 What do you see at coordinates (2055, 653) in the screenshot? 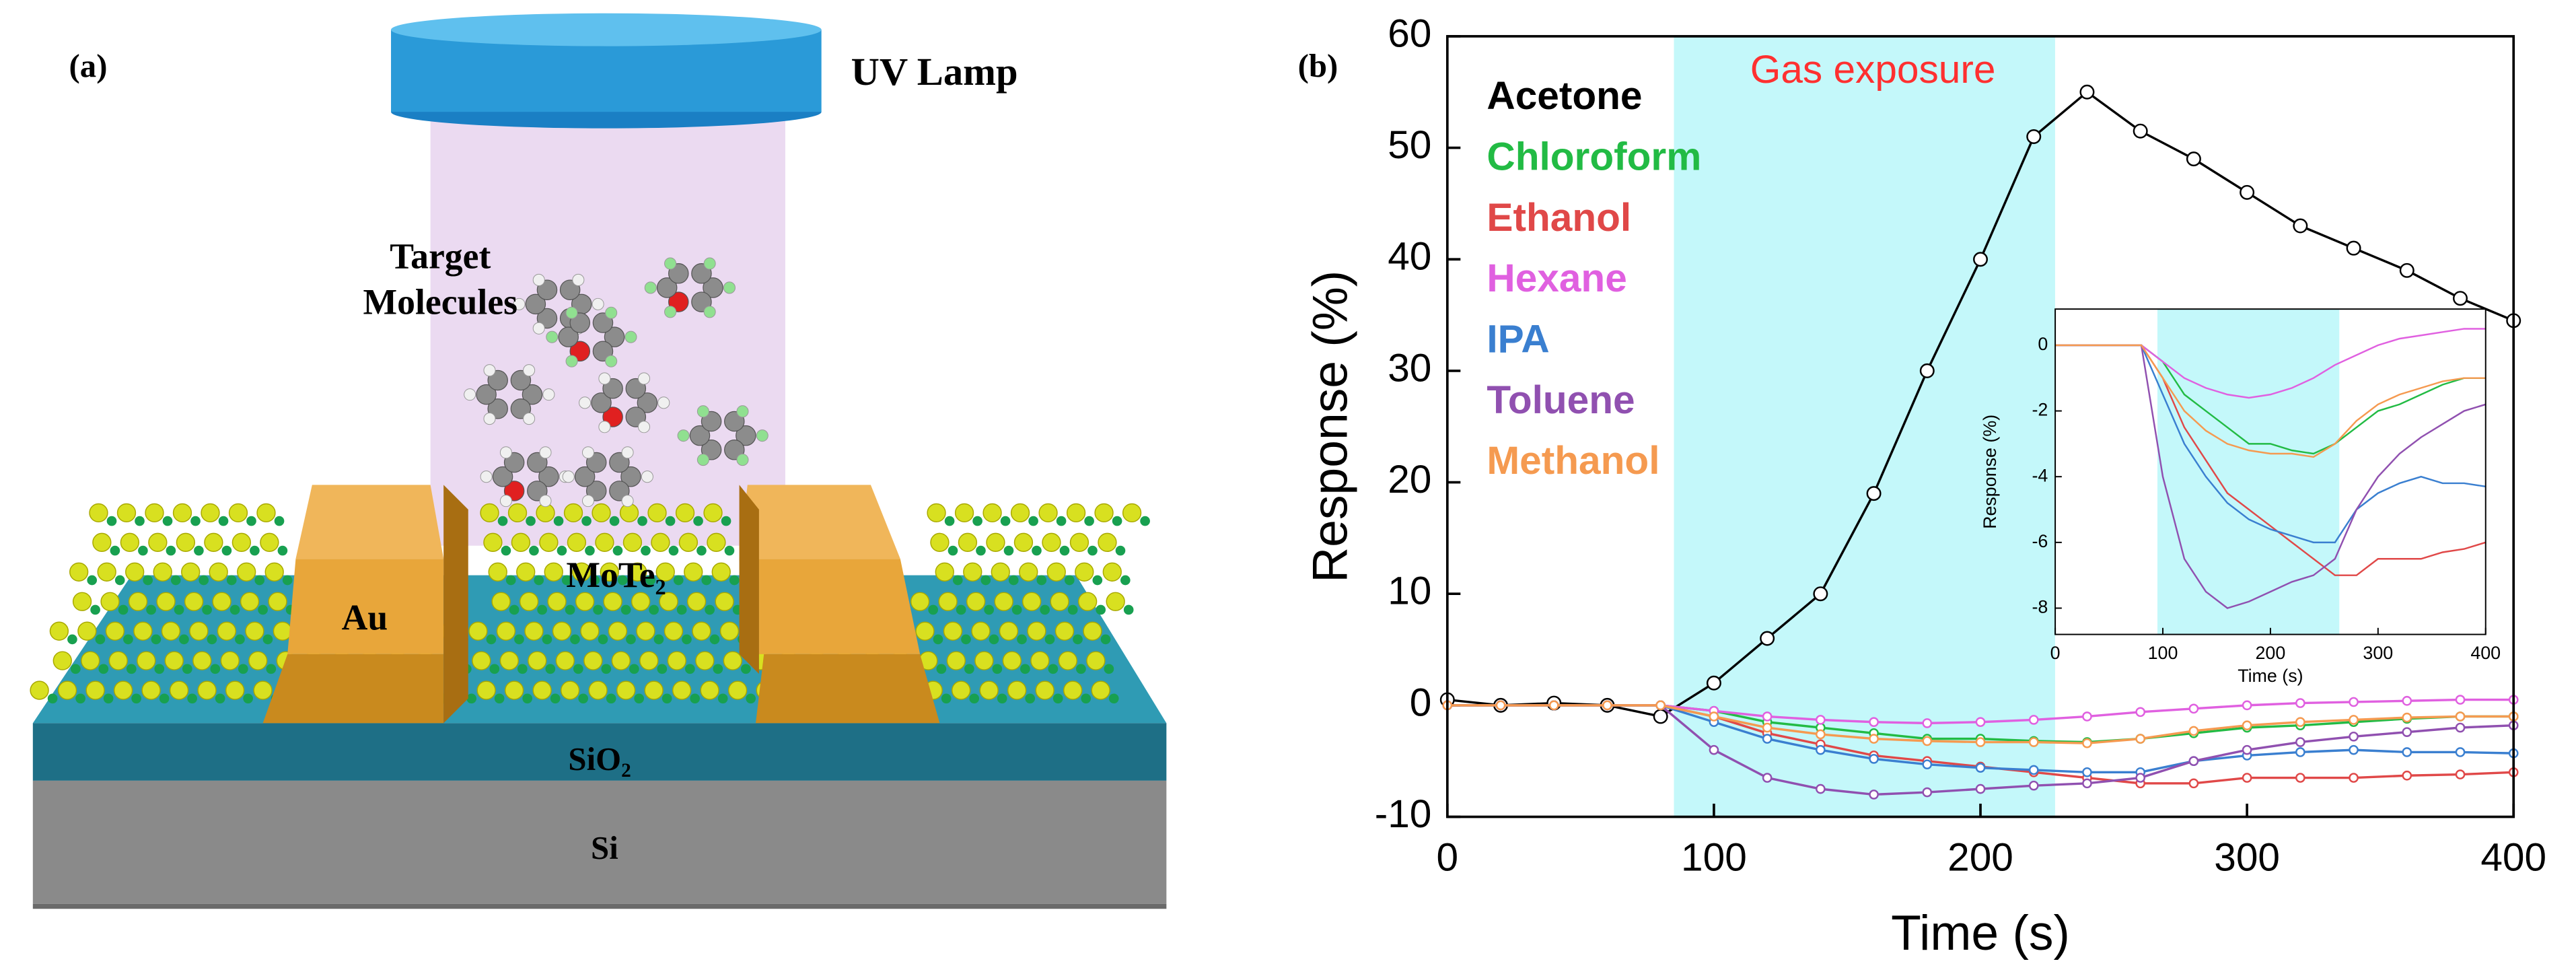
I see `x-tick-label: 0` at bounding box center [2055, 653].